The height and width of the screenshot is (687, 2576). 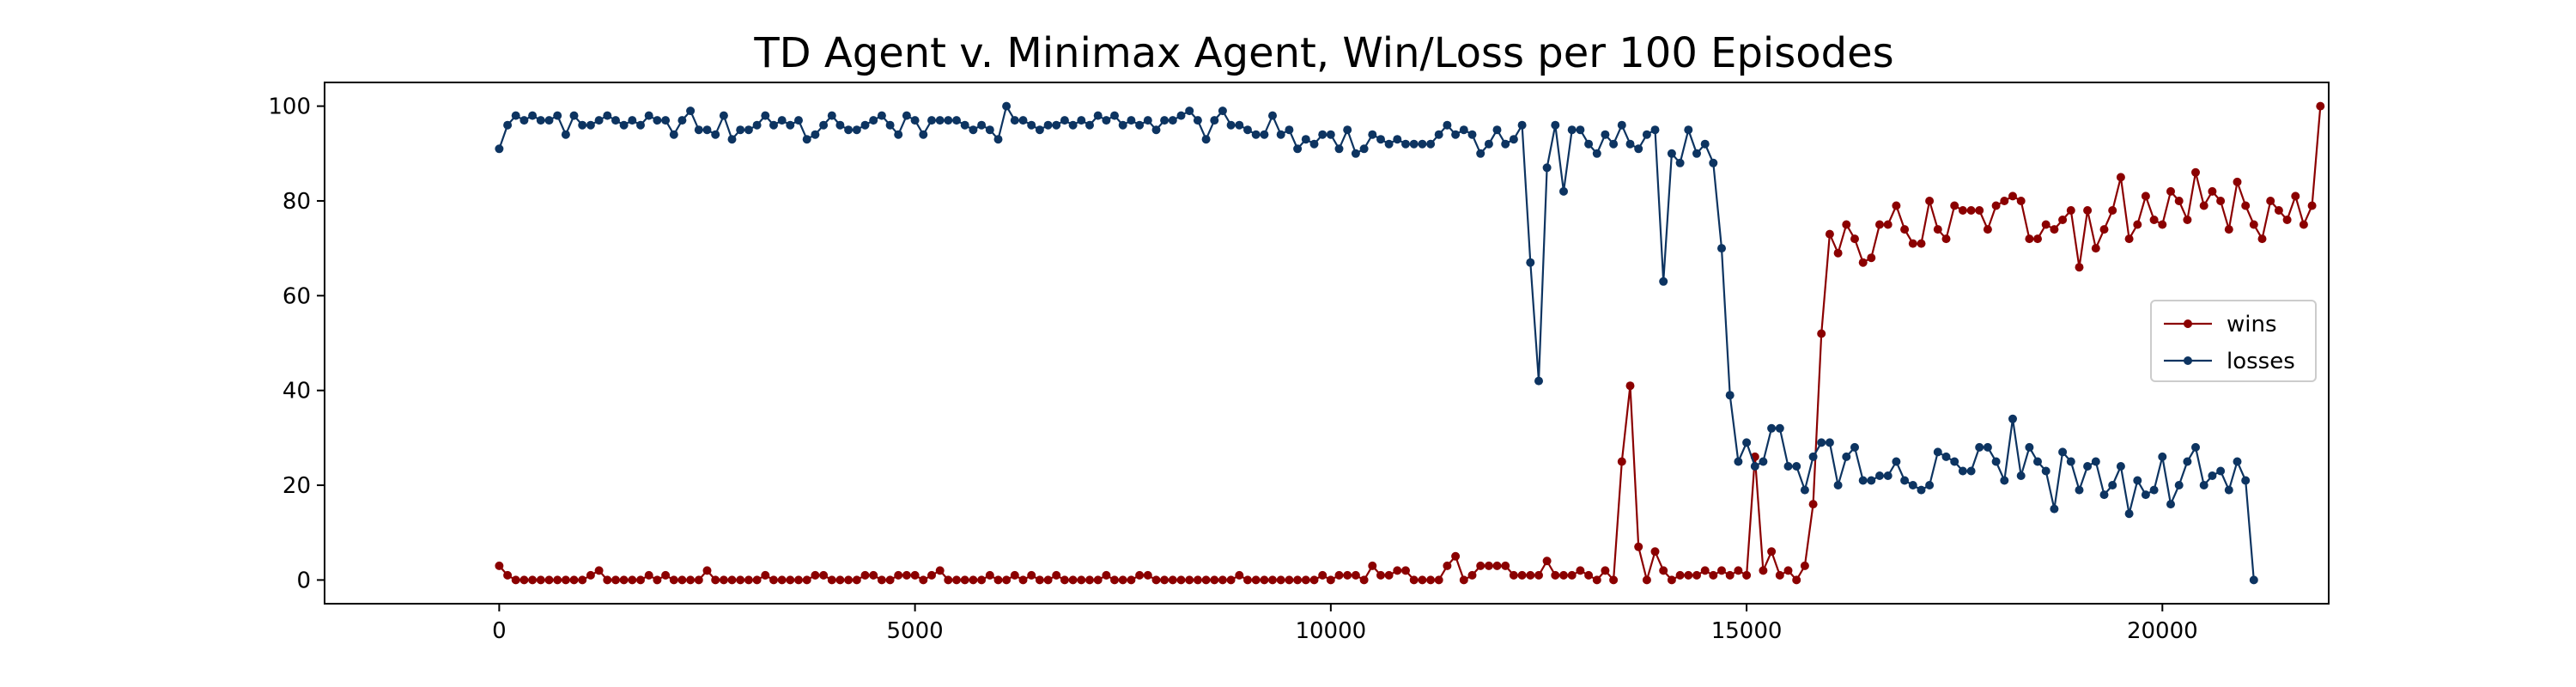 I want to click on legend-label: losses, so click(x=2261, y=361).